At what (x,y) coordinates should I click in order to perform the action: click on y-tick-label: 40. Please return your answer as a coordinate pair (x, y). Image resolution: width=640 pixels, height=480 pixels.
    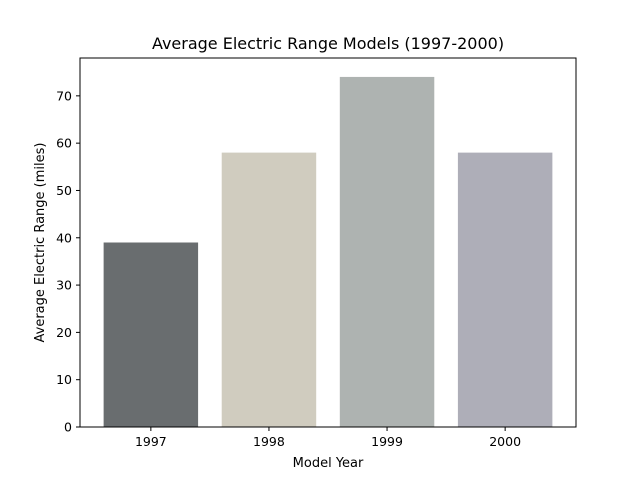
    Looking at the image, I should click on (64, 237).